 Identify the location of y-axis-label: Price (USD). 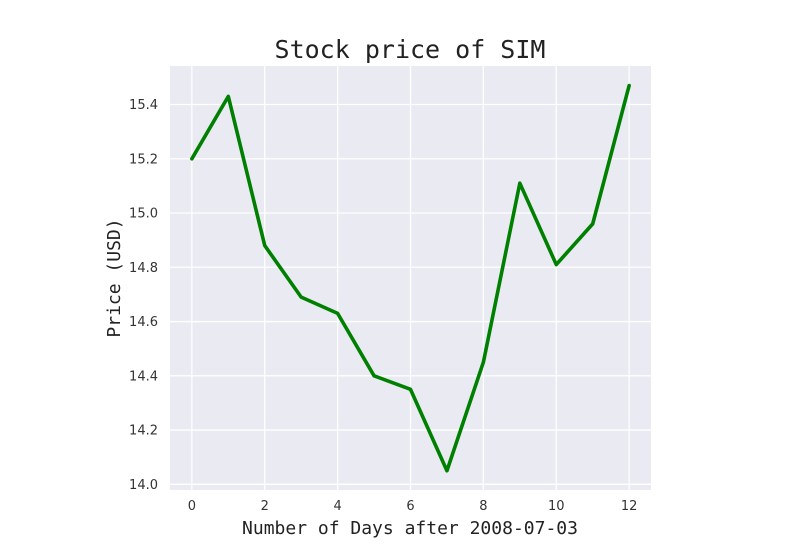
(114, 277).